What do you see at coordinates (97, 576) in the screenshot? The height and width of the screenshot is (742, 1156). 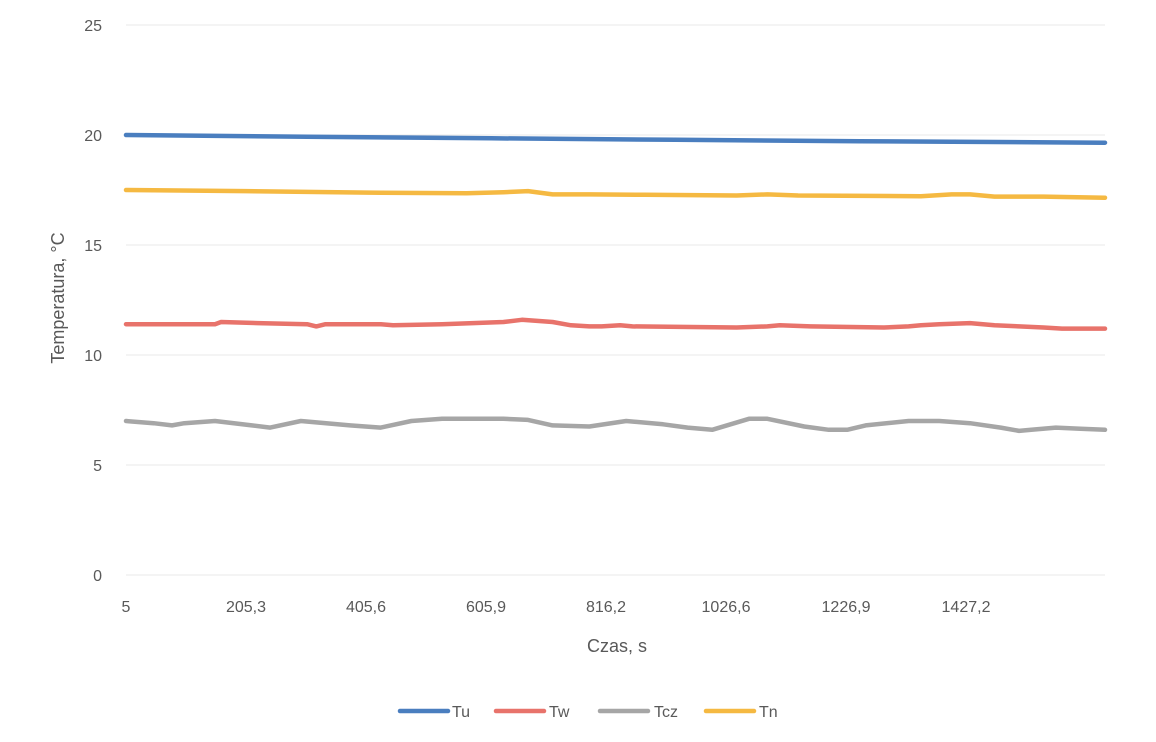 I see `y-tick-label: 0` at bounding box center [97, 576].